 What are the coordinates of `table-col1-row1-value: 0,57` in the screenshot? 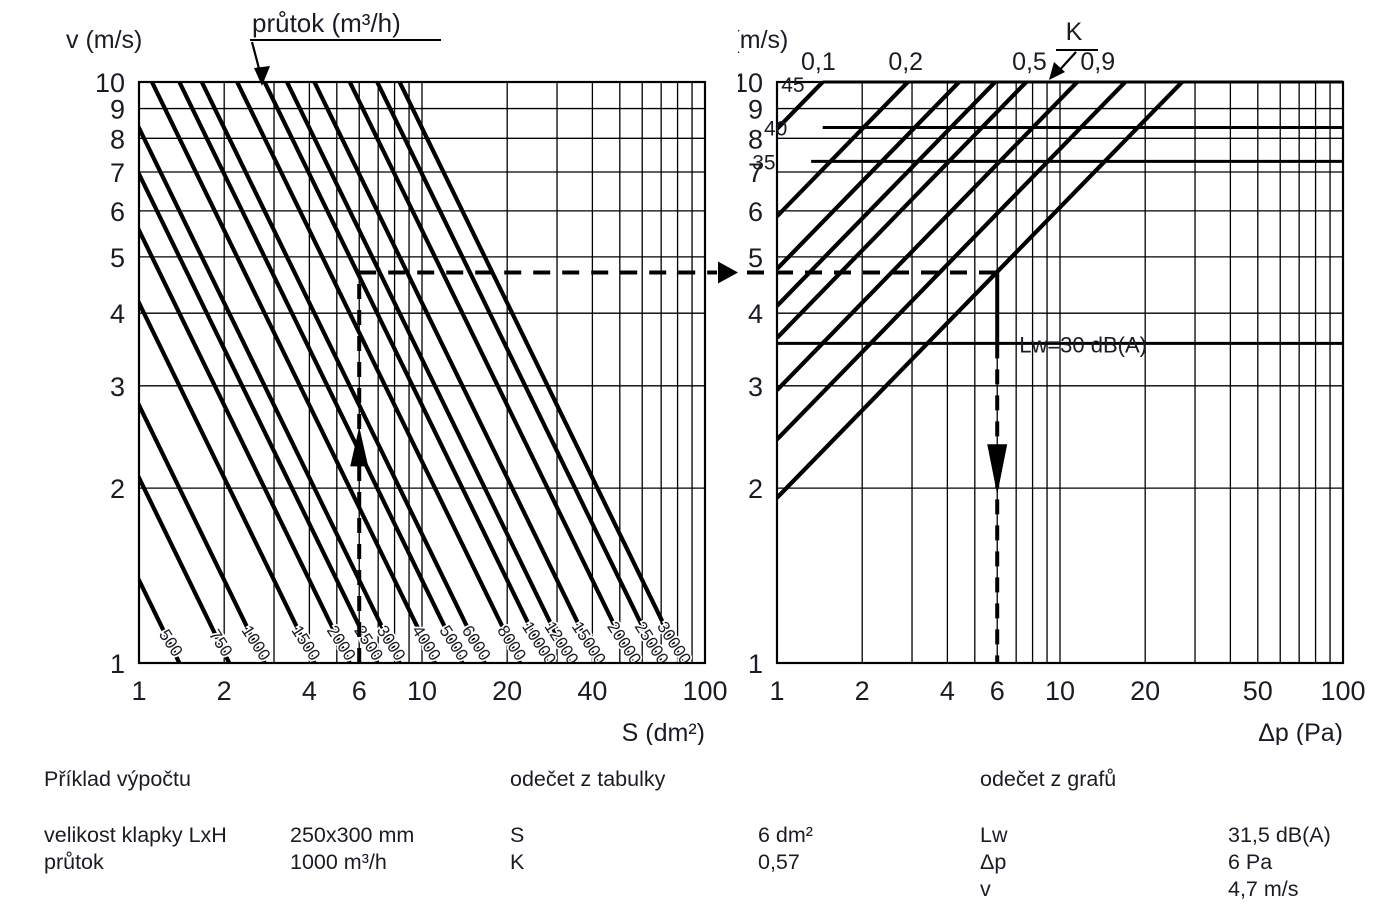 It's located at (779, 862).